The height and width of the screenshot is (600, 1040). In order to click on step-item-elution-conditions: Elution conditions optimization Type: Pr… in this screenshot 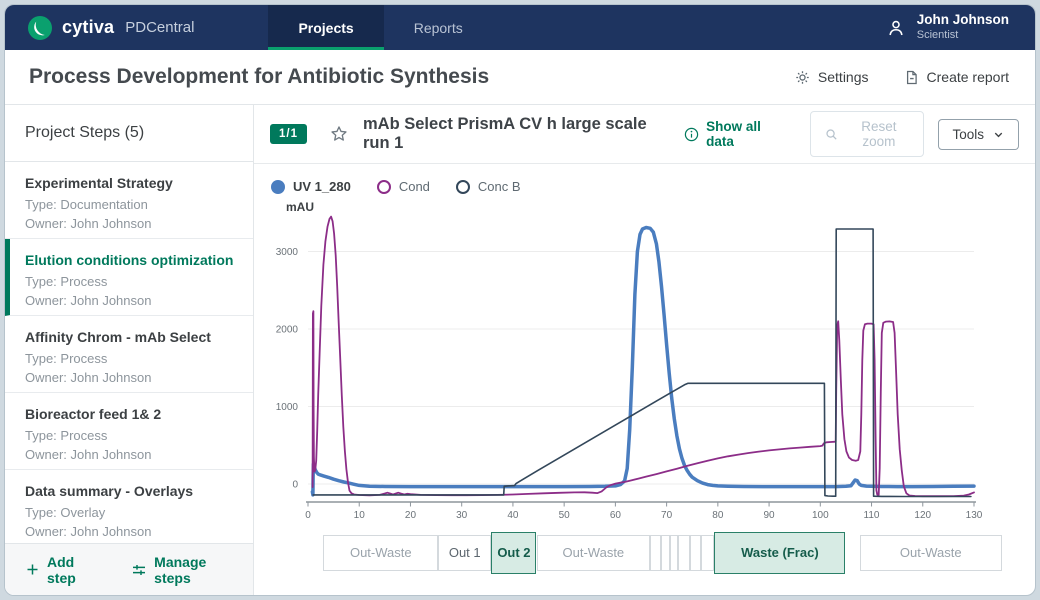, I will do `click(129, 277)`.